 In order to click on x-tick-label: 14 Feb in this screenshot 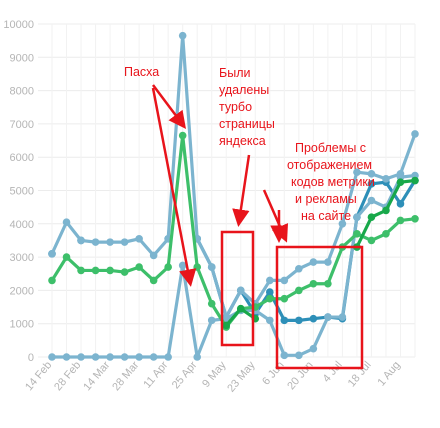, I will do `click(38, 376)`.